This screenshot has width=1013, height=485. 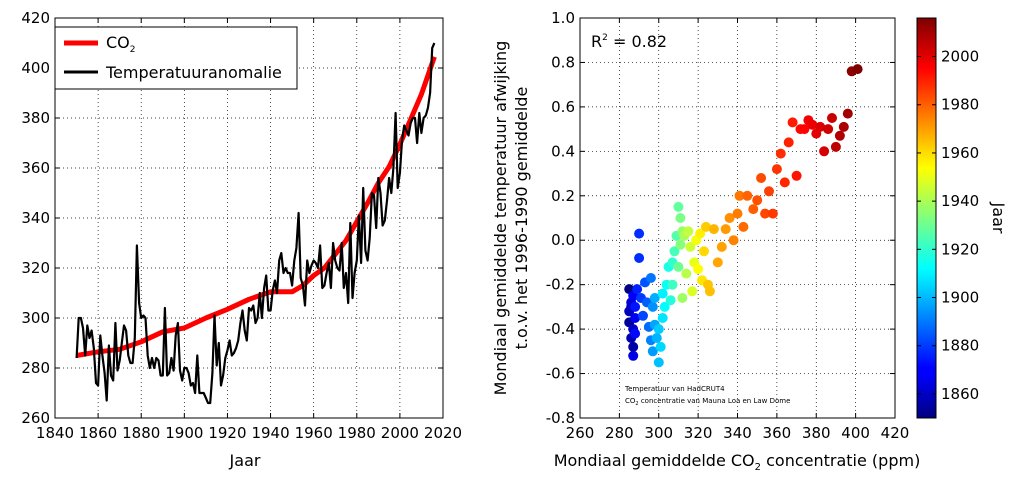 What do you see at coordinates (580, 433) in the screenshot?
I see `x-tick-label: 260` at bounding box center [580, 433].